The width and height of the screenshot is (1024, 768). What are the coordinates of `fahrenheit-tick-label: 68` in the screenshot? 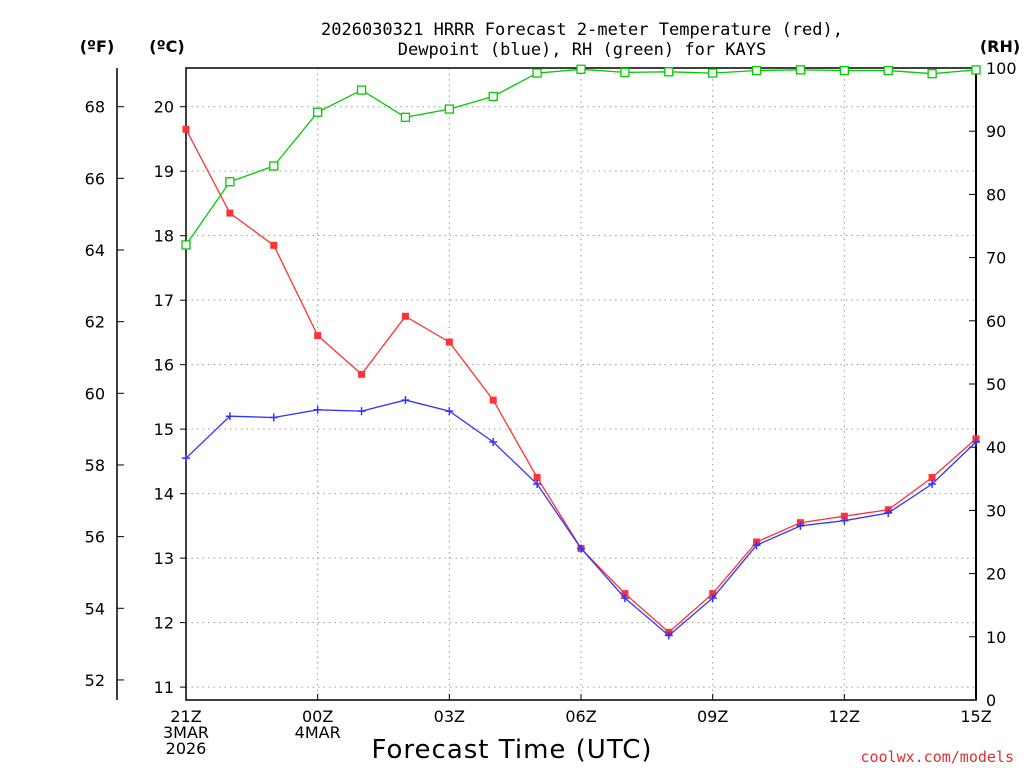 It's located at (95, 107).